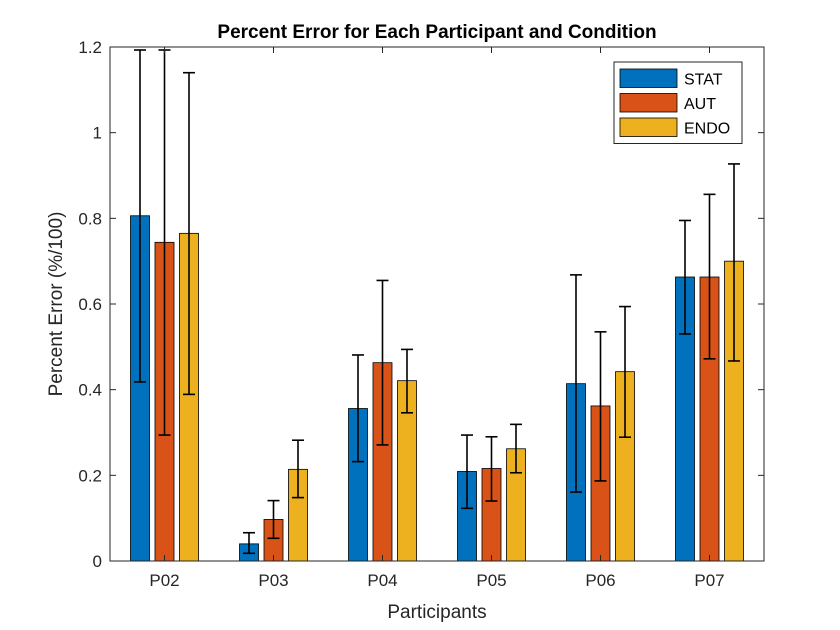 This screenshot has width=840, height=630. I want to click on legend-swatch-stat, so click(648, 78).